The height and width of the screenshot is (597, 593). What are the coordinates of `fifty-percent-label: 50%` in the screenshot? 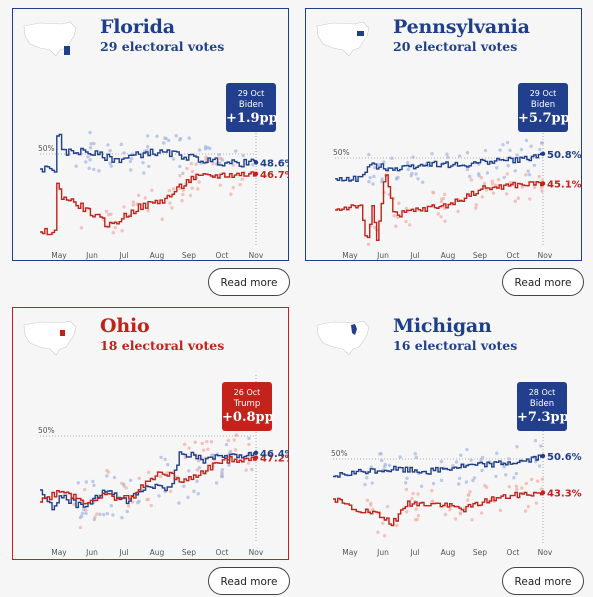 It's located at (341, 152).